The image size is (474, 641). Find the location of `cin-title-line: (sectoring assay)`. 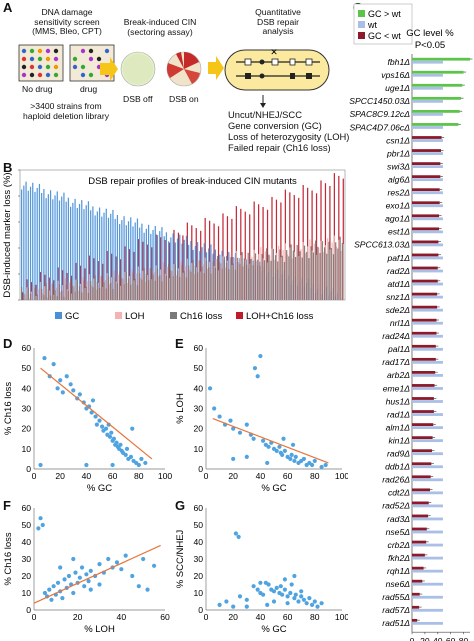

cin-title-line: (sectoring assay) is located at coordinates (160, 31).